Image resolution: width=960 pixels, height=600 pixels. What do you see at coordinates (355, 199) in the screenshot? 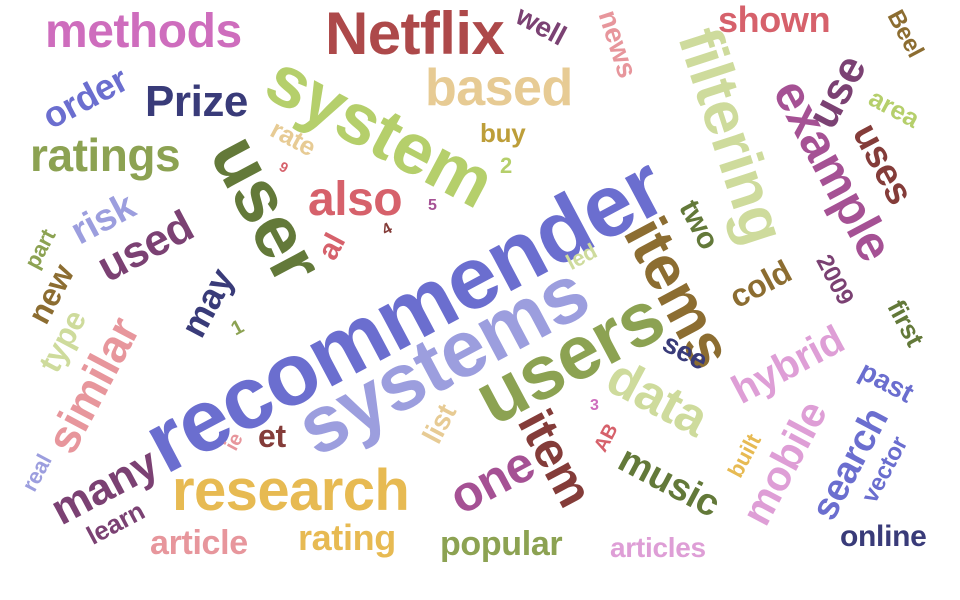
I see `word-also: also` at bounding box center [355, 199].